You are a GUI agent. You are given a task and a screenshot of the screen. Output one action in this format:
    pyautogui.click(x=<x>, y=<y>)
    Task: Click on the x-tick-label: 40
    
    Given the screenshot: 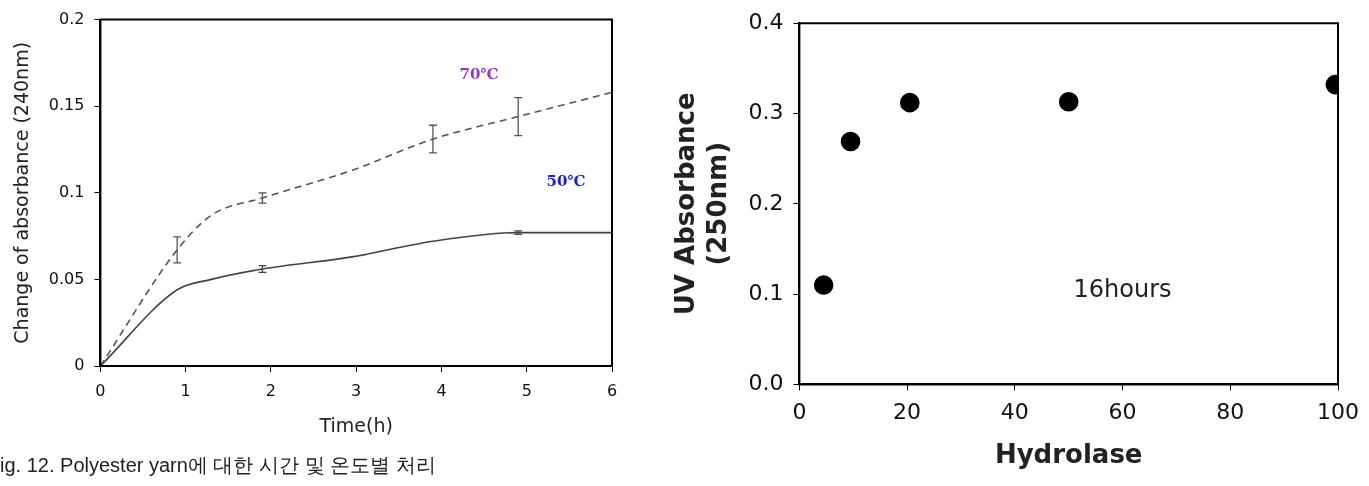 What is the action you would take?
    pyautogui.click(x=1014, y=412)
    